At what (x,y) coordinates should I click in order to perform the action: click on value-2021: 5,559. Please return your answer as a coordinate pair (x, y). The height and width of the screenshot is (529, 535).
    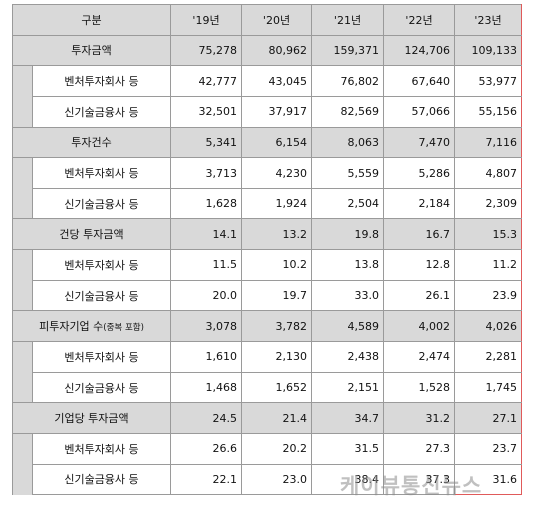
    Looking at the image, I should click on (347, 173).